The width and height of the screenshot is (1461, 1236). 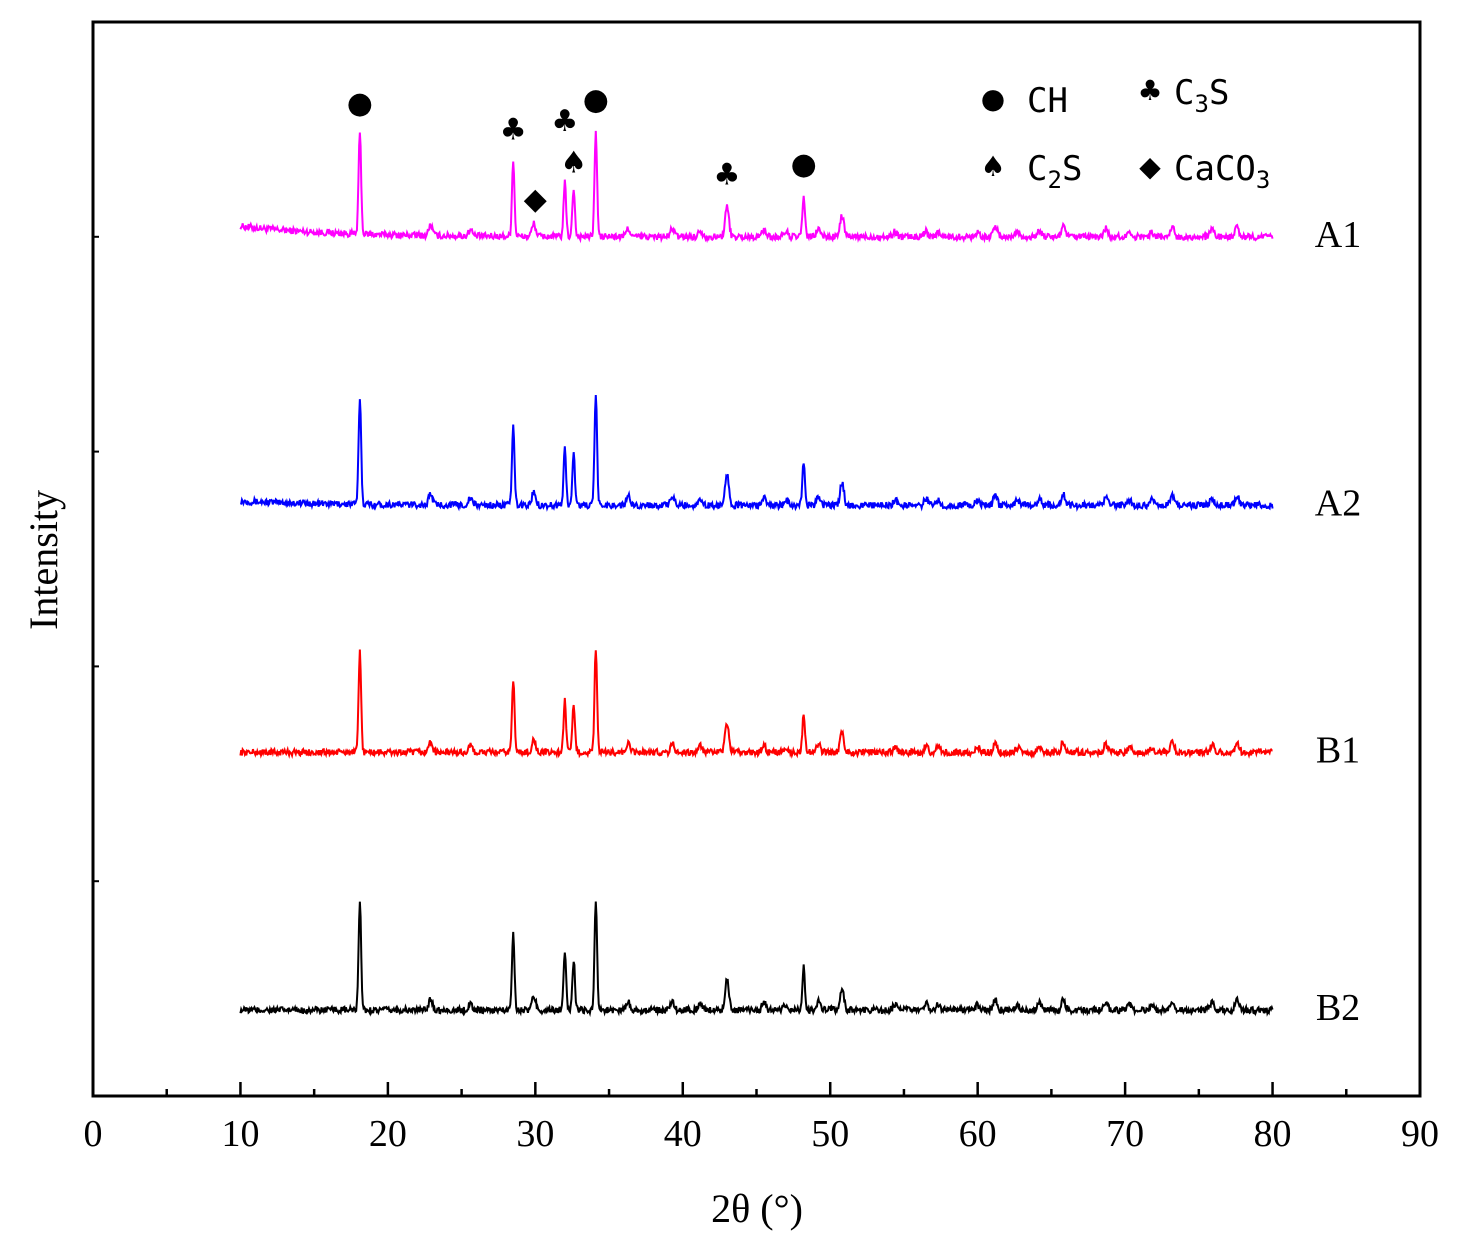 I want to click on series-label-b2: B2, so click(x=1338, y=1008).